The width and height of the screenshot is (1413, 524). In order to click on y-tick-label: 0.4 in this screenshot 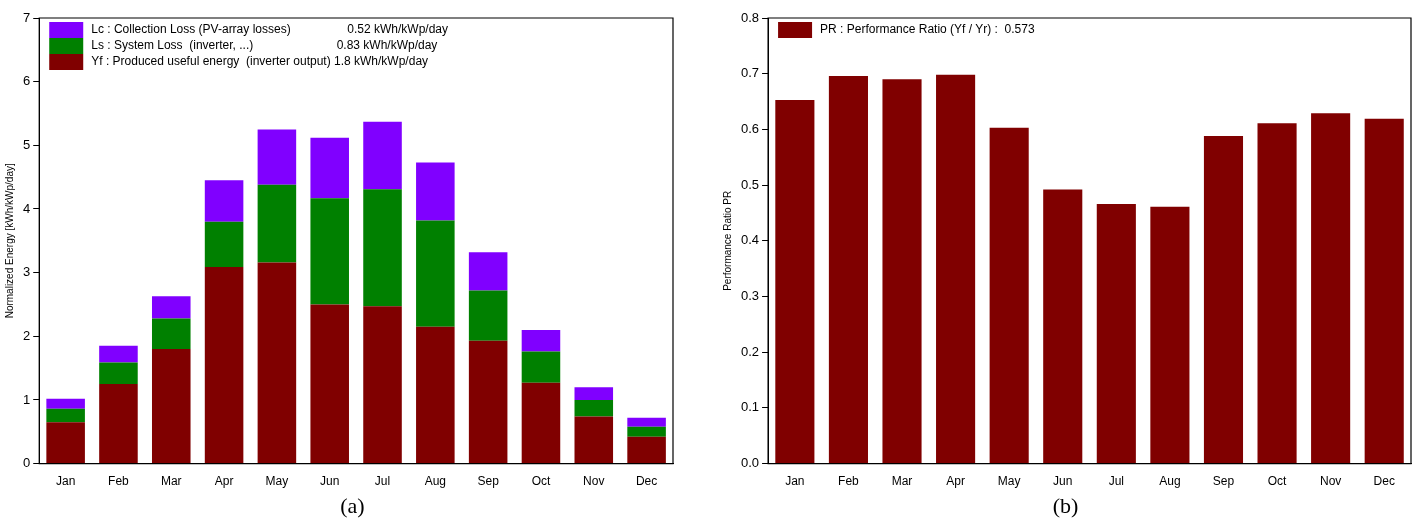, I will do `click(750, 240)`.